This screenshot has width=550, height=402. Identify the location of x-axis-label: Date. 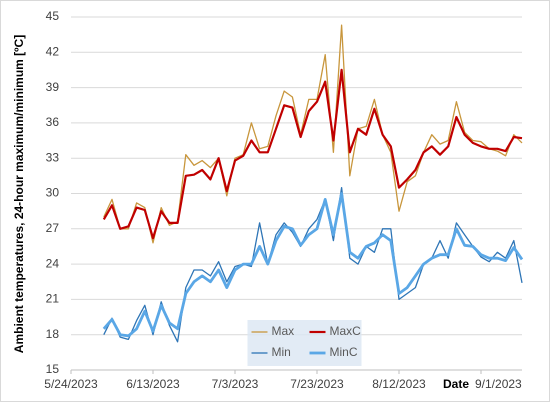
(456, 384).